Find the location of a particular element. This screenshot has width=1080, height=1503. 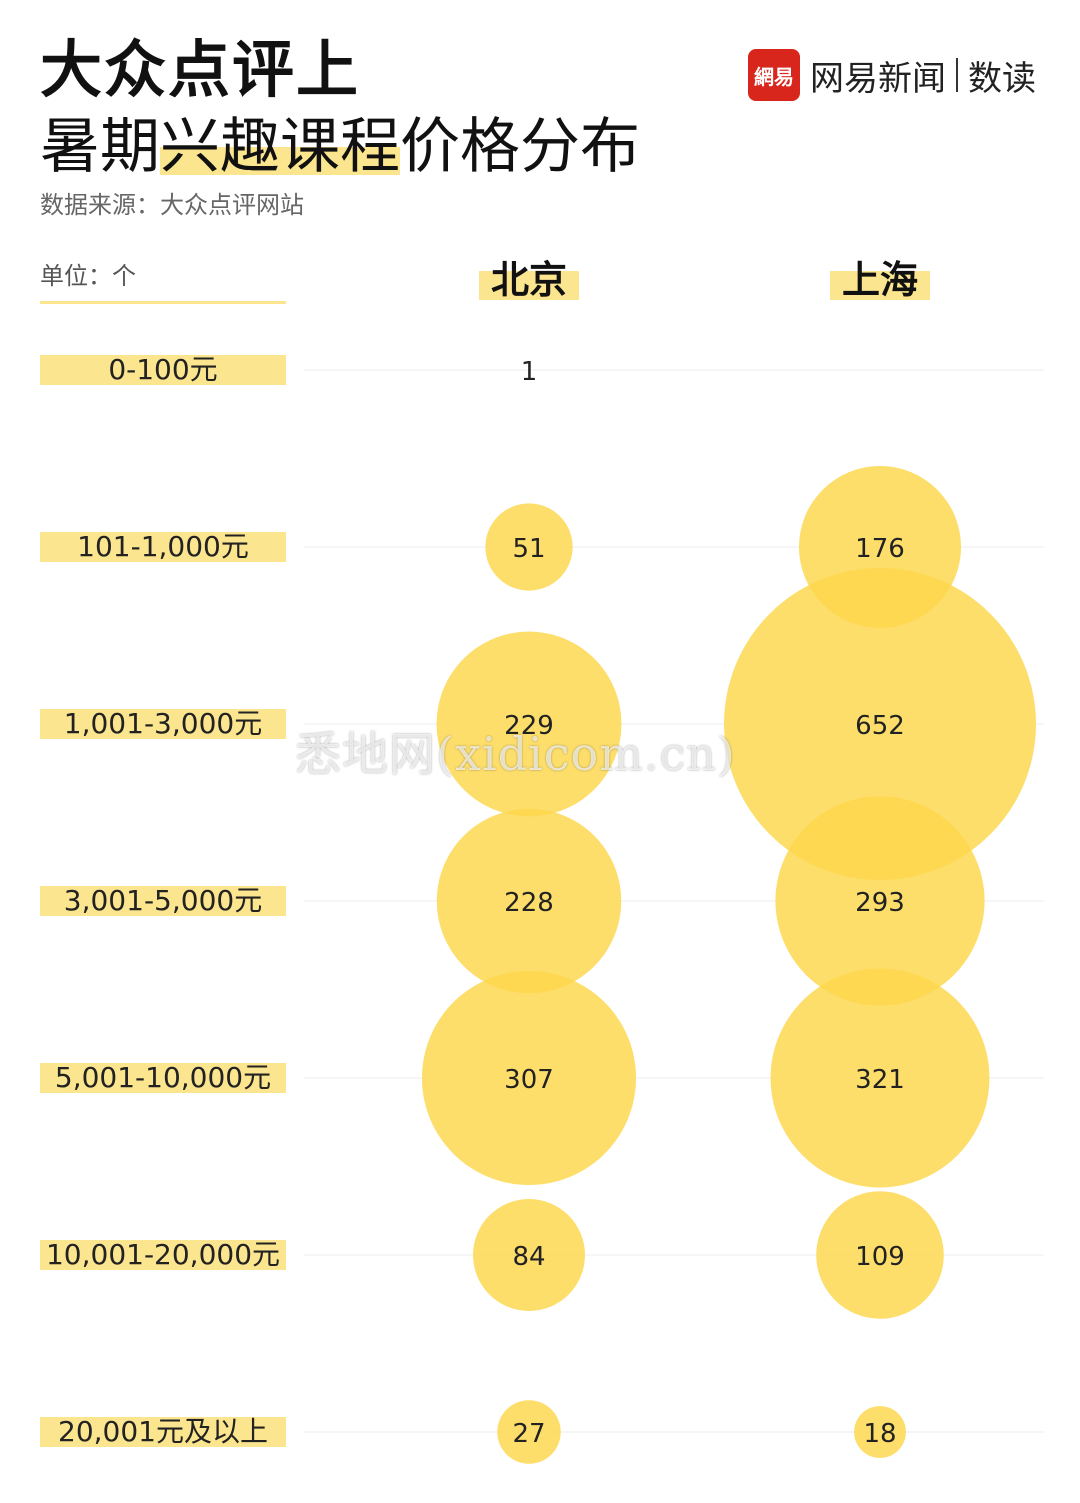

data-label-1-5: 109 is located at coordinates (880, 1257).